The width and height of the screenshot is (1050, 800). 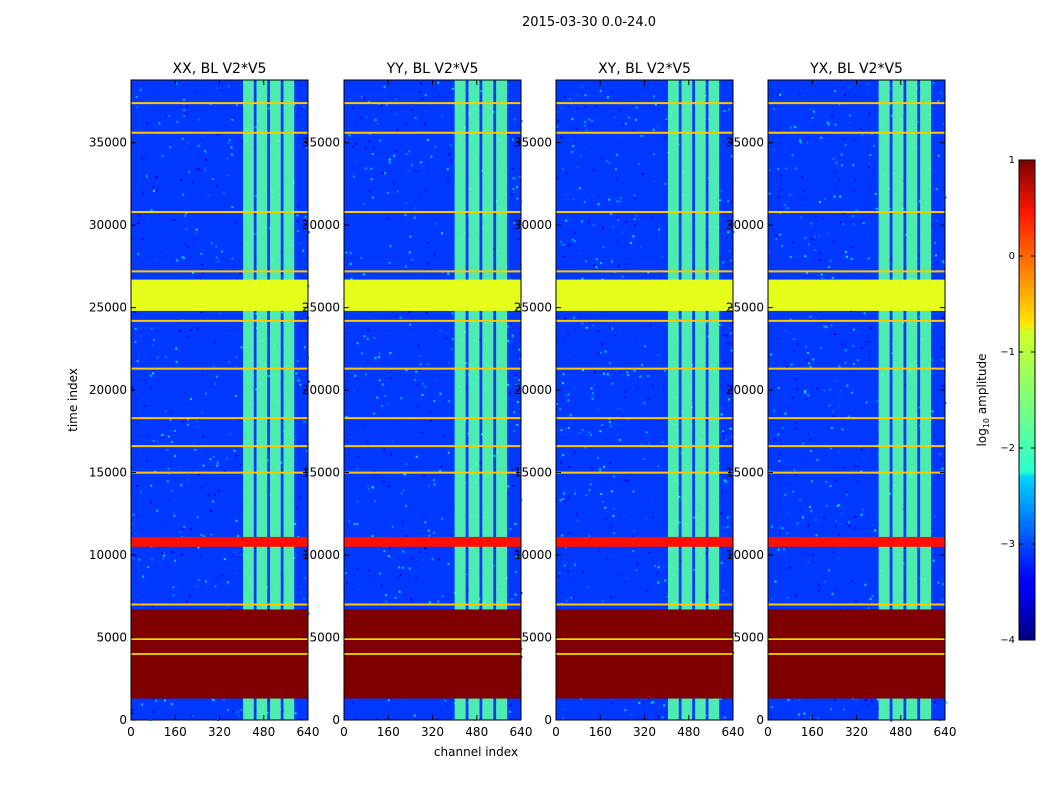 I want to click on x-tick-label: 480, so click(x=900, y=732).